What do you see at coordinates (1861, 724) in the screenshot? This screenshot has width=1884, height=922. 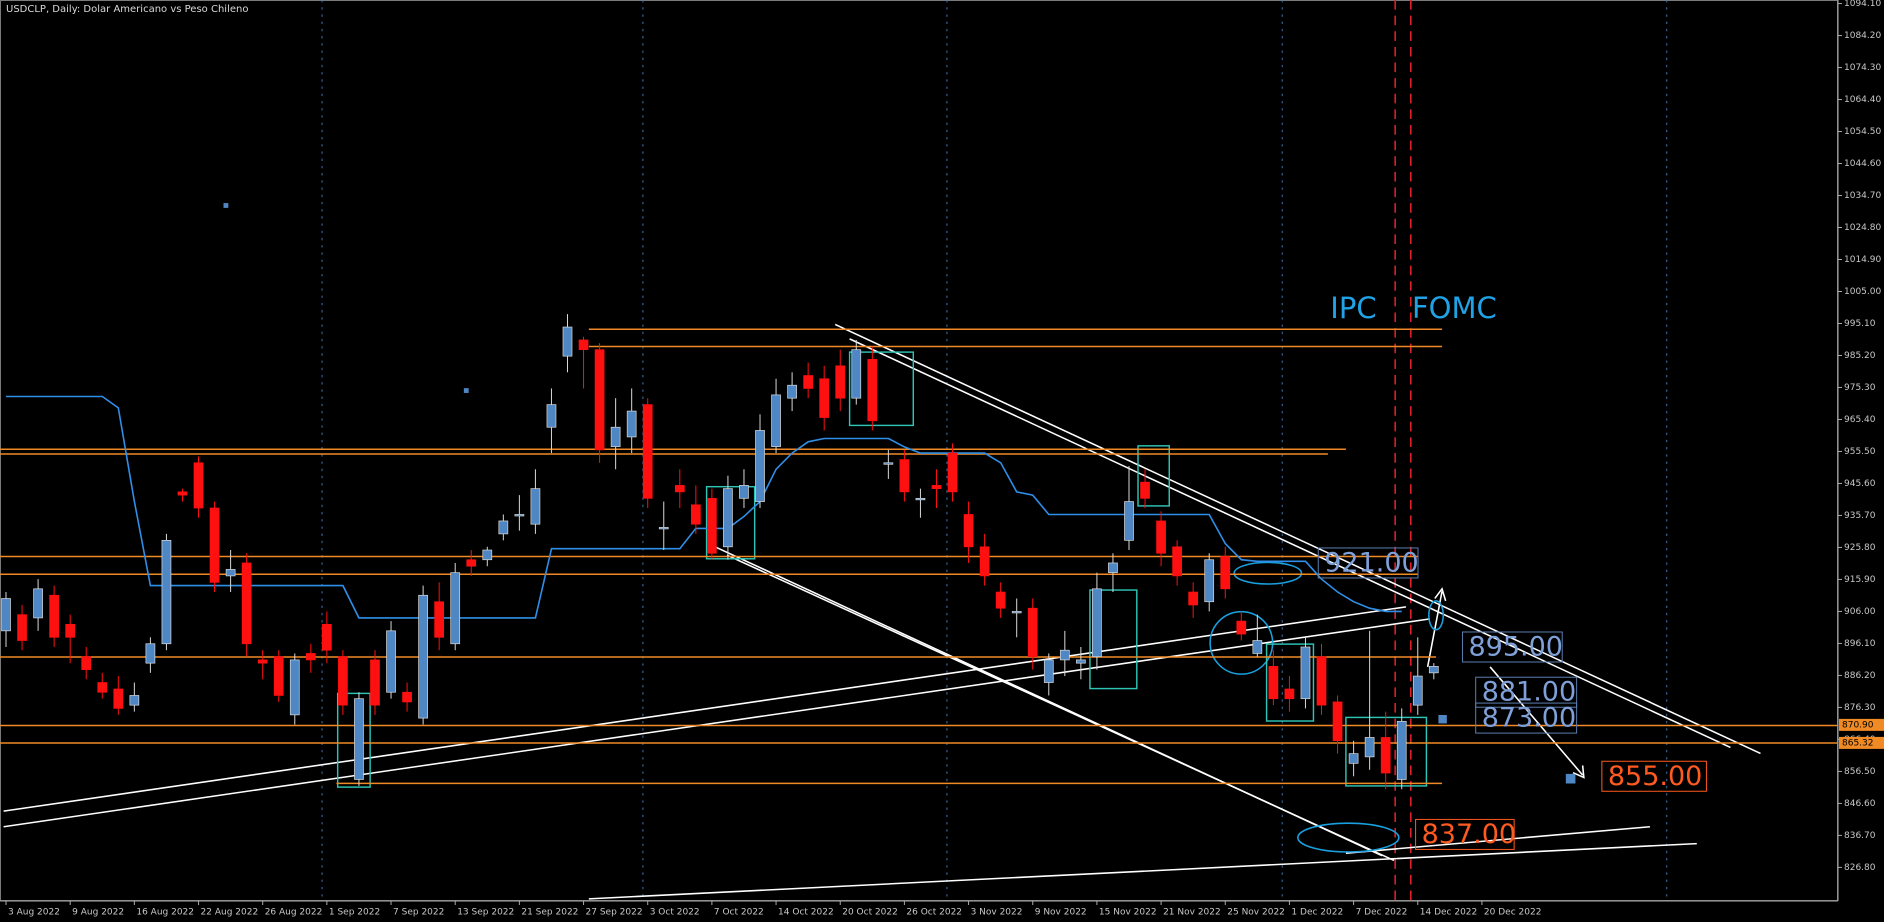 I see `price-tag` at bounding box center [1861, 724].